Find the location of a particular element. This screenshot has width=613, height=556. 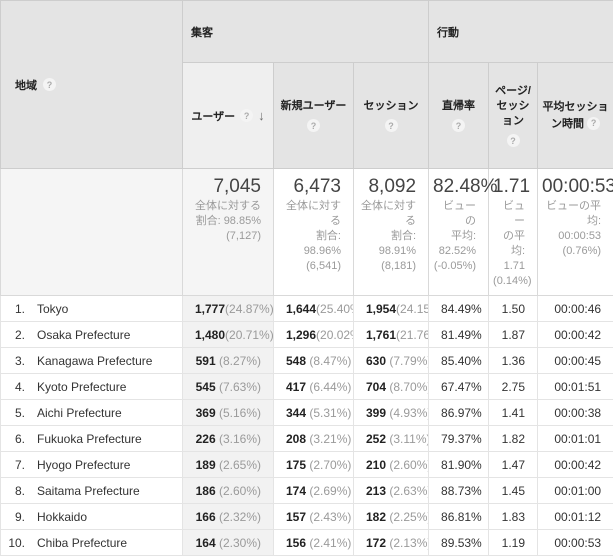

row-rank: 10. is located at coordinates (13, 543).